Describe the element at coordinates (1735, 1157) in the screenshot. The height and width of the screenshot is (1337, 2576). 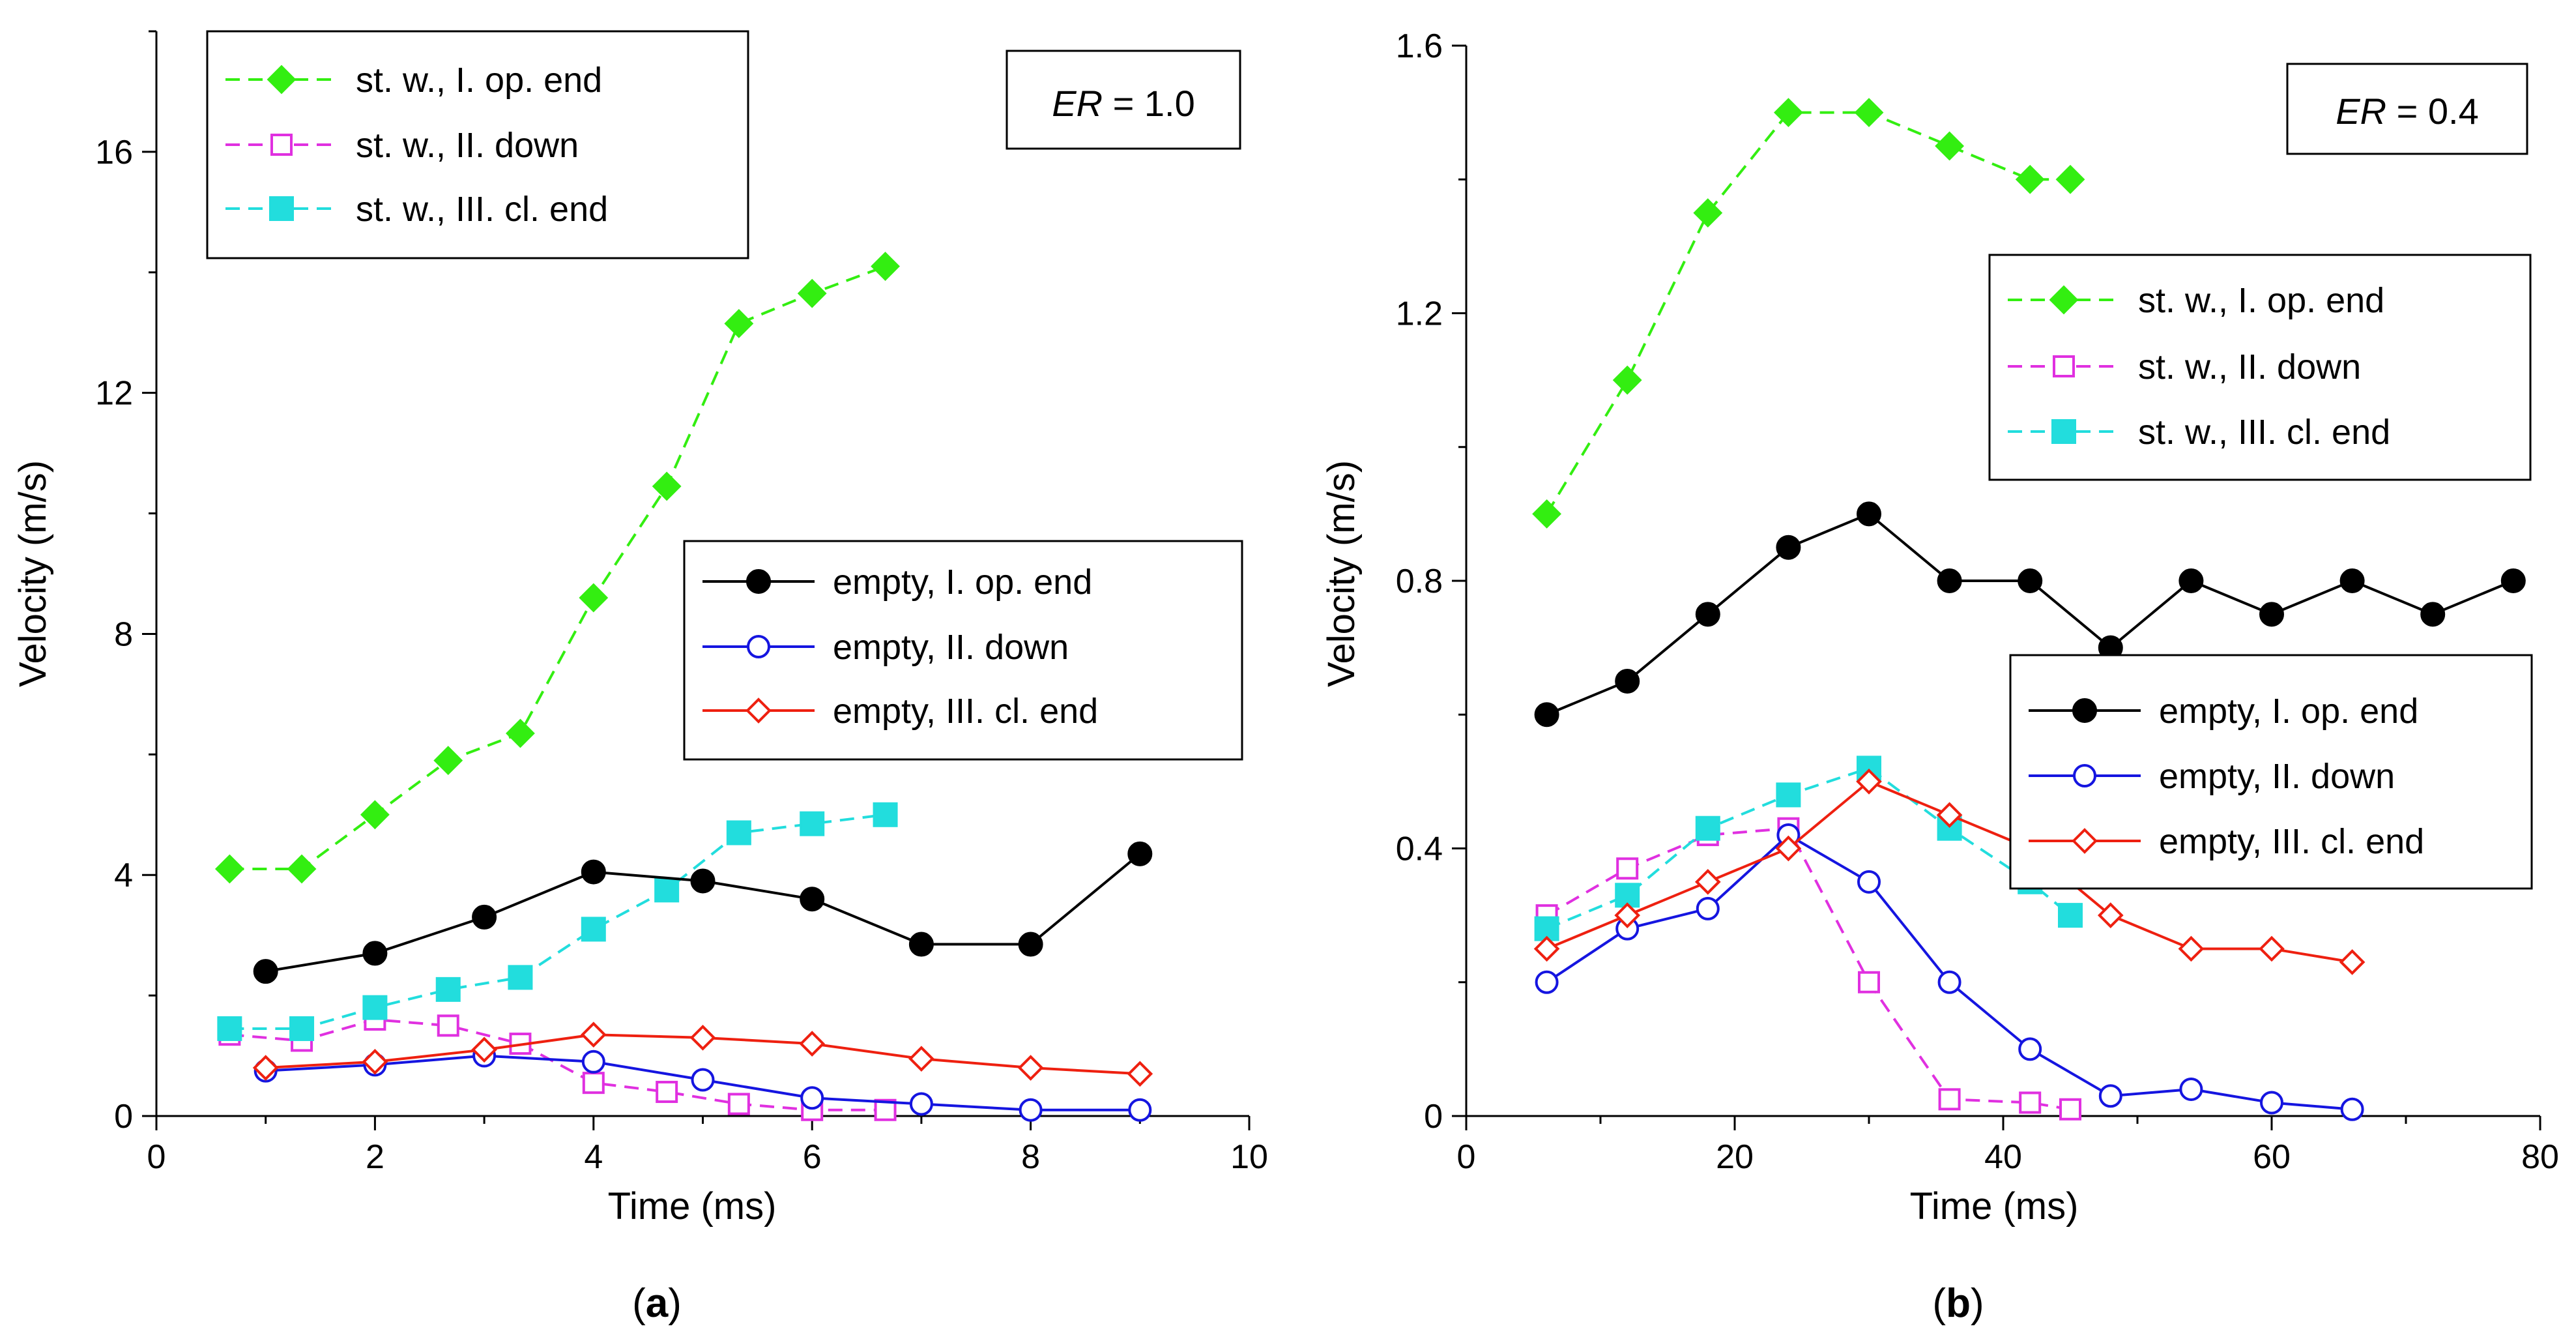
I see `x-tick-label: 20` at that location.